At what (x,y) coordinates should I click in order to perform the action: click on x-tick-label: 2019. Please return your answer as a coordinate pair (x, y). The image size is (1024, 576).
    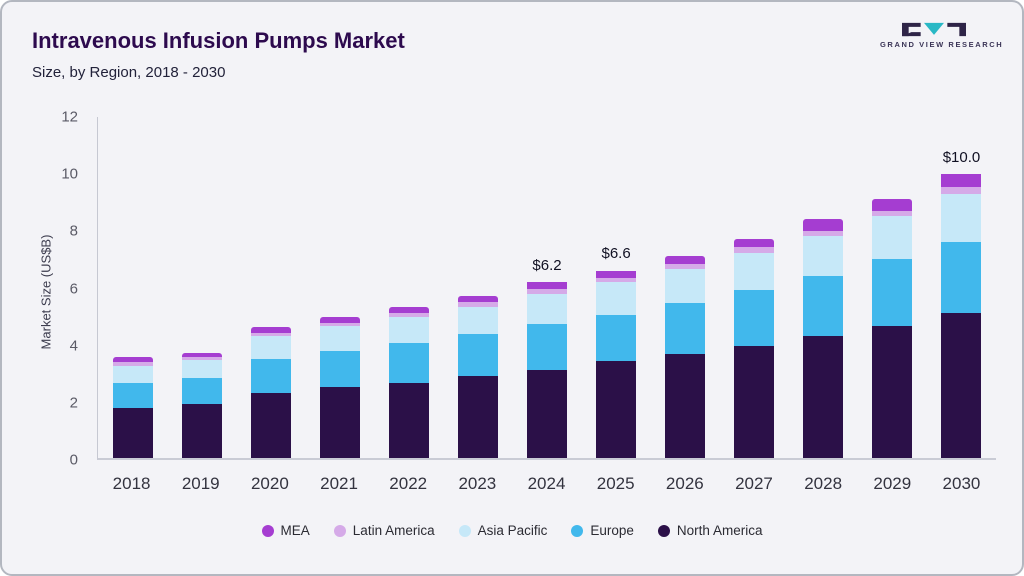
    Looking at the image, I should click on (200, 483).